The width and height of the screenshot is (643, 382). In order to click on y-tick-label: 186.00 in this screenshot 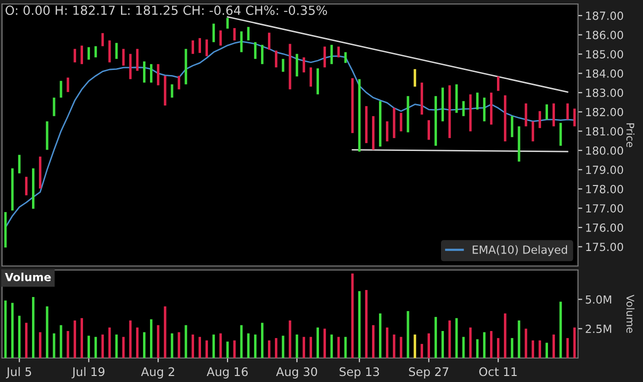, I will do `click(605, 35)`.